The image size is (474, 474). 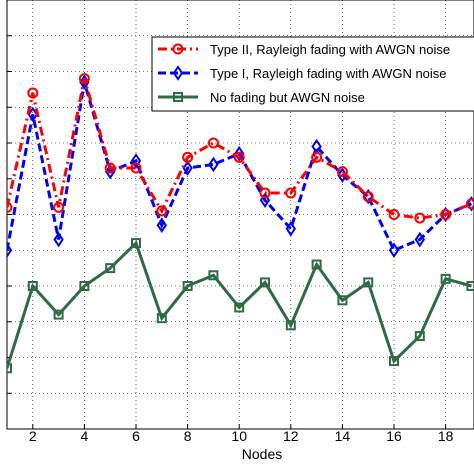 What do you see at coordinates (330, 49) in the screenshot?
I see `legend-label: Type II, Rayleigh fading with AWGN noise` at bounding box center [330, 49].